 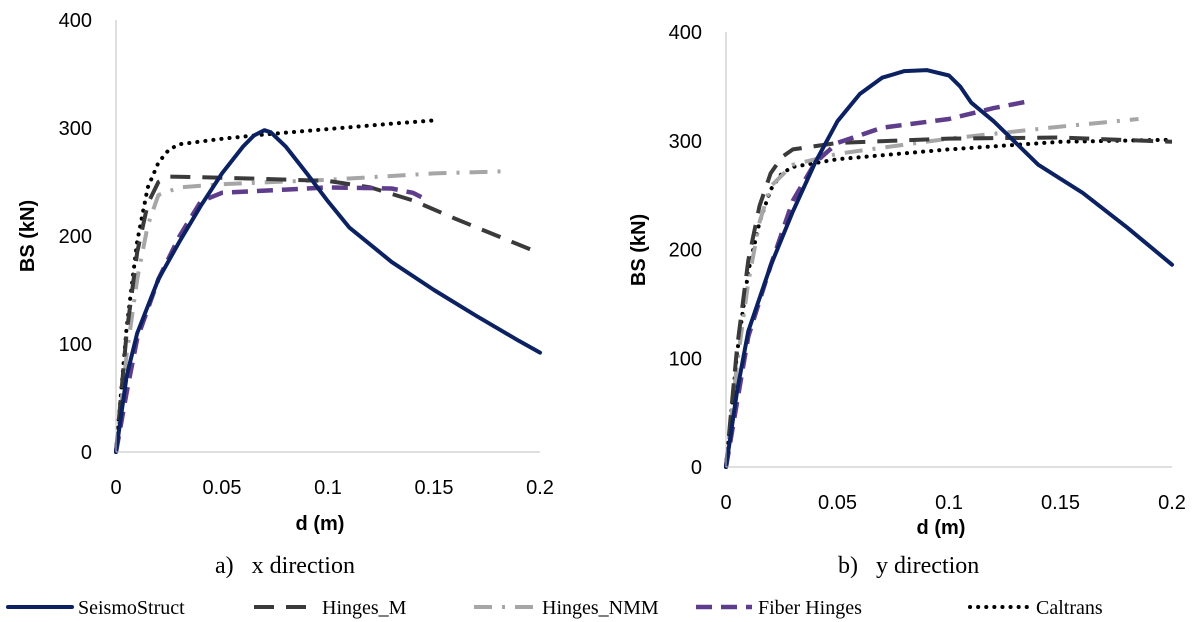 I want to click on series-line-caltrans, so click(x=275, y=286).